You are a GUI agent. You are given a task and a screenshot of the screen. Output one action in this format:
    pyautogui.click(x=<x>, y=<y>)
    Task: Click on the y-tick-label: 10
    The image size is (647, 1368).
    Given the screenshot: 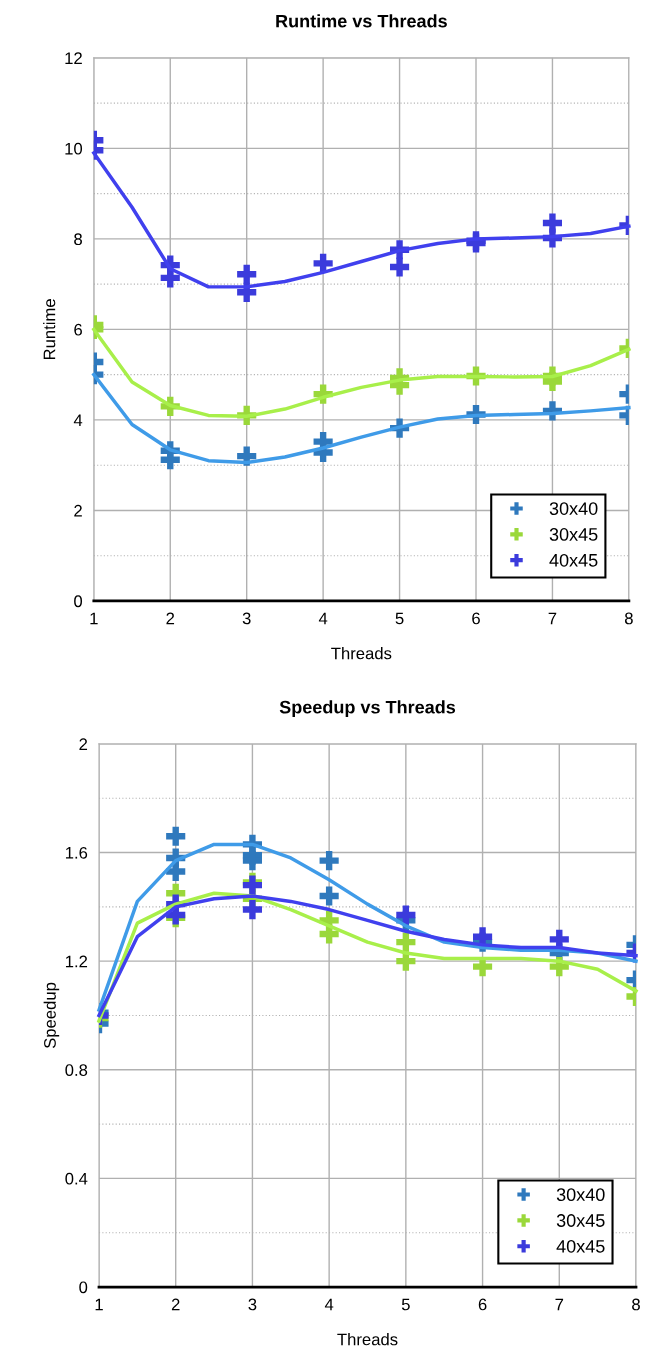 What is the action you would take?
    pyautogui.click(x=74, y=148)
    